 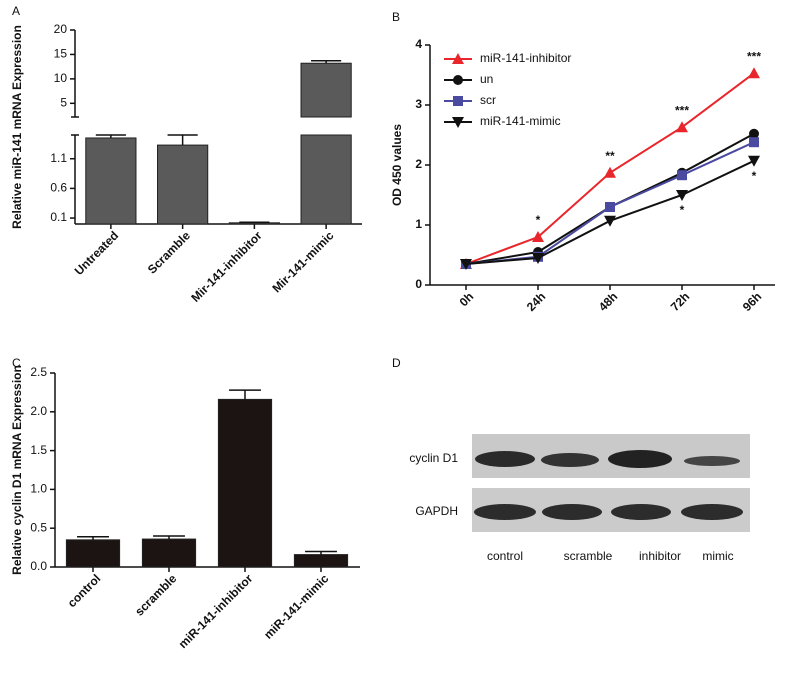 What do you see at coordinates (17, 127) in the screenshot?
I see `y-axis-label: Relative miR-141 mRNA Expression` at bounding box center [17, 127].